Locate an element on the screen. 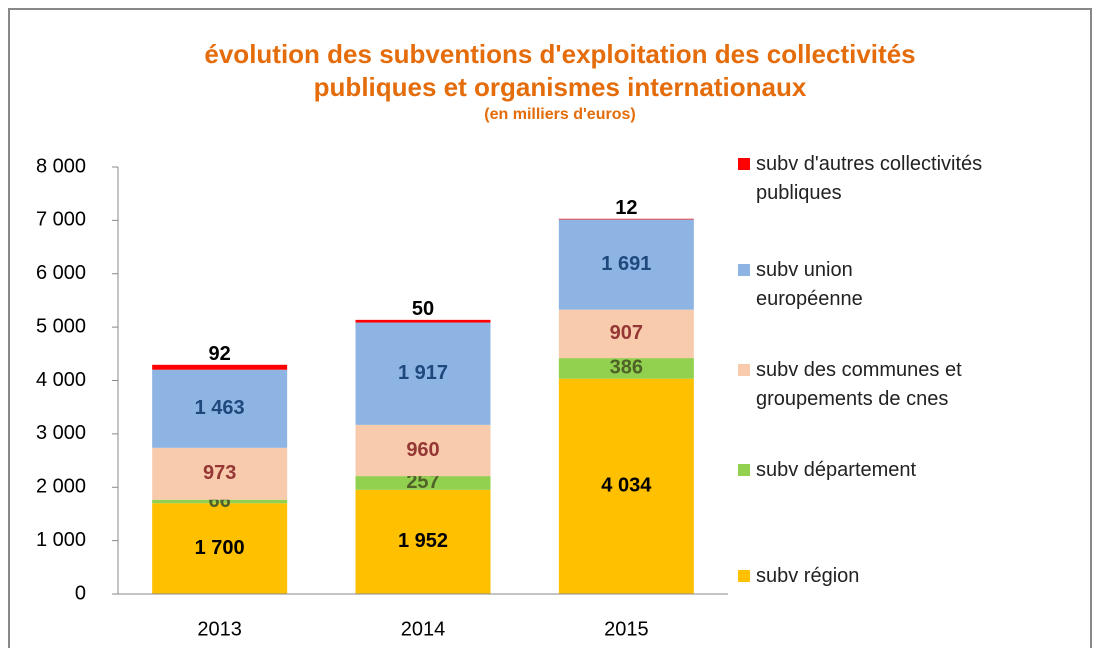 This screenshot has width=1102, height=648. value-label: 1 691 is located at coordinates (626, 264).